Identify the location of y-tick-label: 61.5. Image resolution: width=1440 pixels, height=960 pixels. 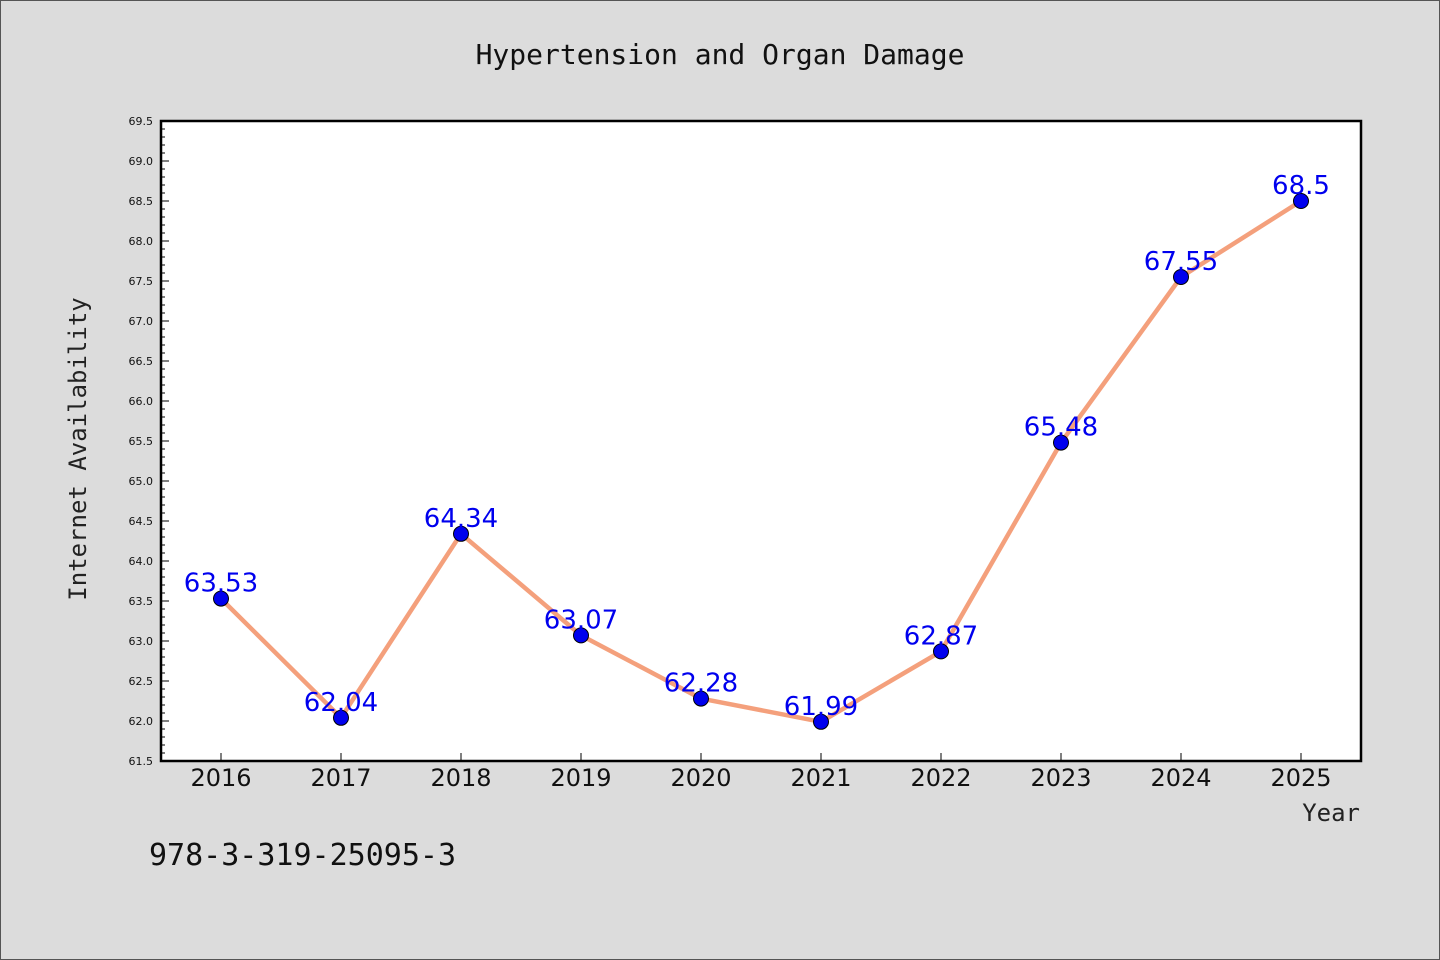
(141, 761).